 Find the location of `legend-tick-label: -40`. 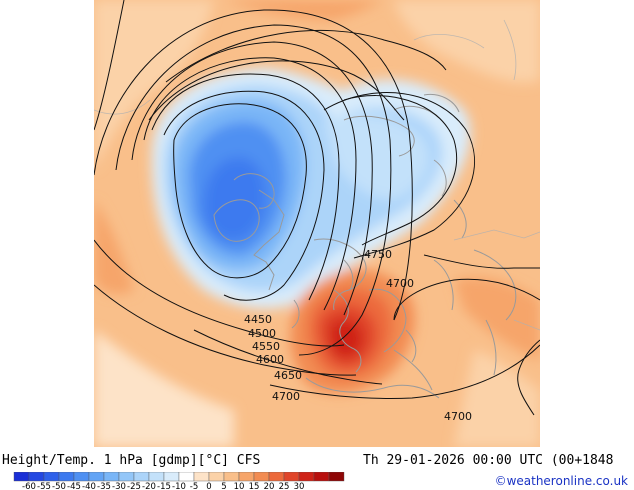

legend-tick-label: -40 is located at coordinates (89, 486).